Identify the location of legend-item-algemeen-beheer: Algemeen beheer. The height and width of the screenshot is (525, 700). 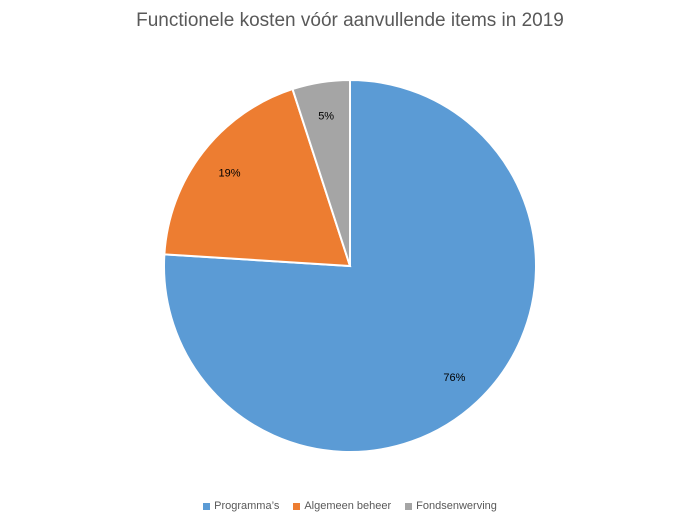
(342, 506).